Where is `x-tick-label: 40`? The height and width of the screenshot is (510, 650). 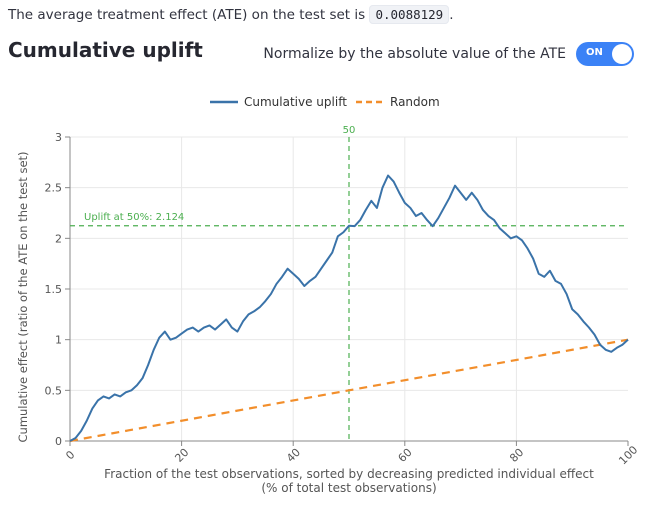
x-tick-label: 40 is located at coordinates (293, 455).